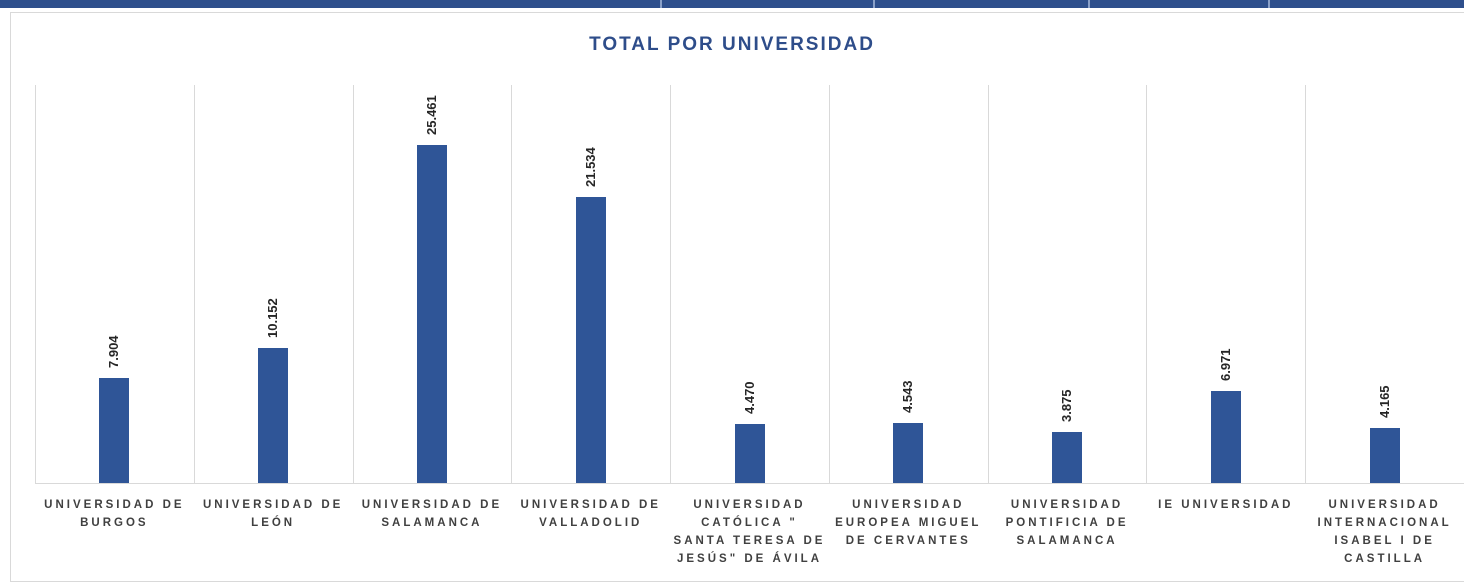 This screenshot has height=582, width=1464. Describe the element at coordinates (114, 352) in the screenshot. I see `data-label: 7.904` at that location.